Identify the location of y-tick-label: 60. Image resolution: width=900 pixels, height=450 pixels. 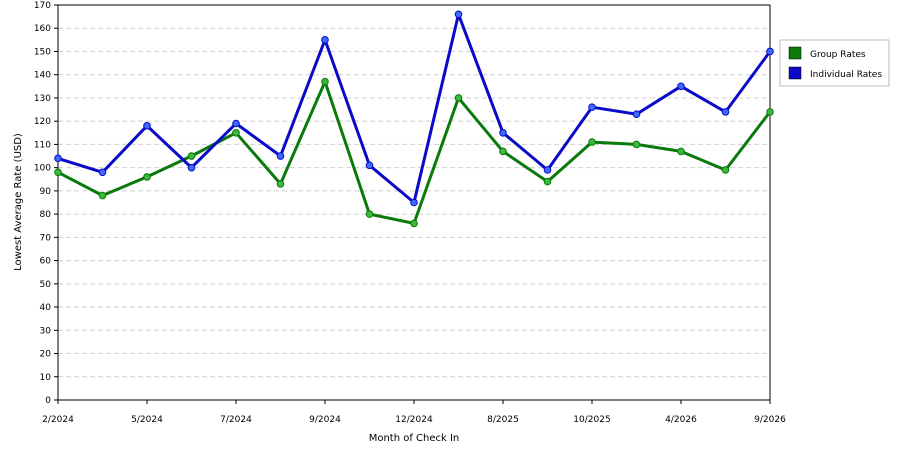
(46, 262).